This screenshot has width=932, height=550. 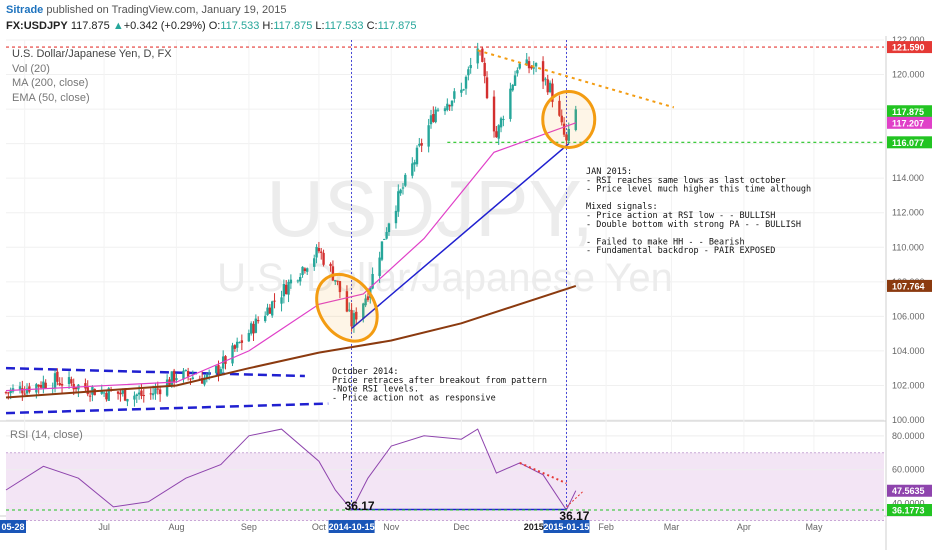 I want to click on price-label-bg, so click(x=909, y=122).